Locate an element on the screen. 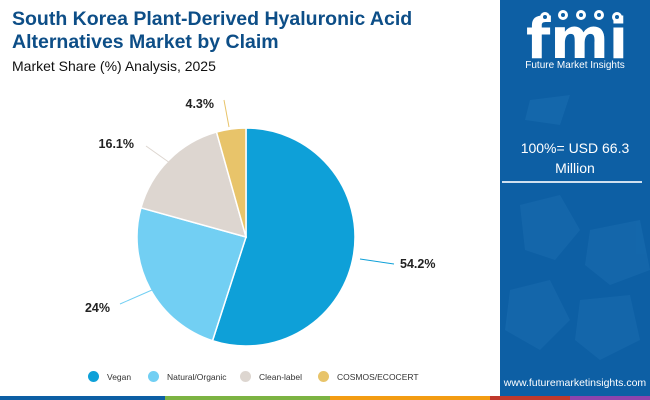  data-label: 54.2% is located at coordinates (417, 264).